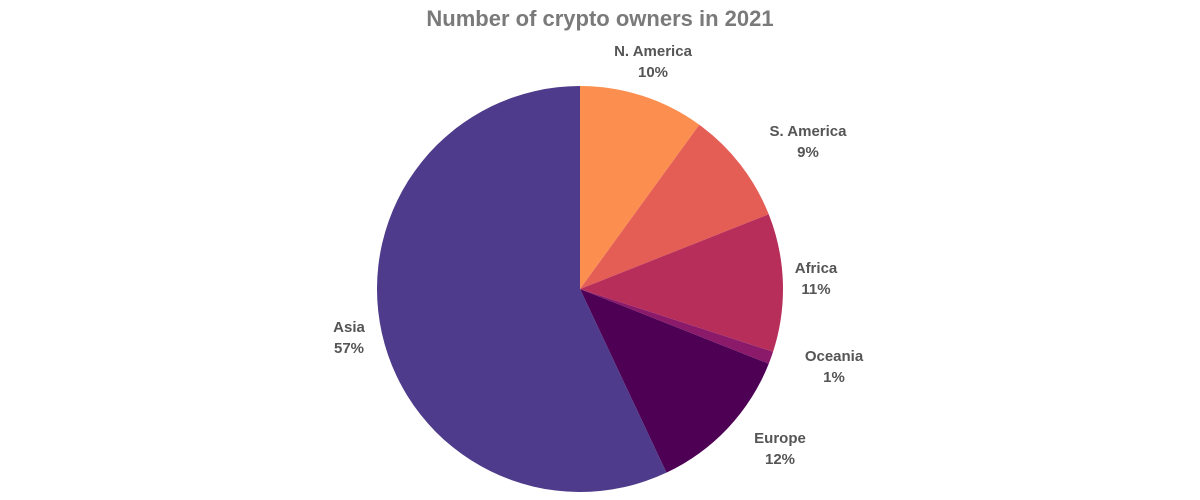  I want to click on slice-label-oceania: Oceania, so click(834, 356).